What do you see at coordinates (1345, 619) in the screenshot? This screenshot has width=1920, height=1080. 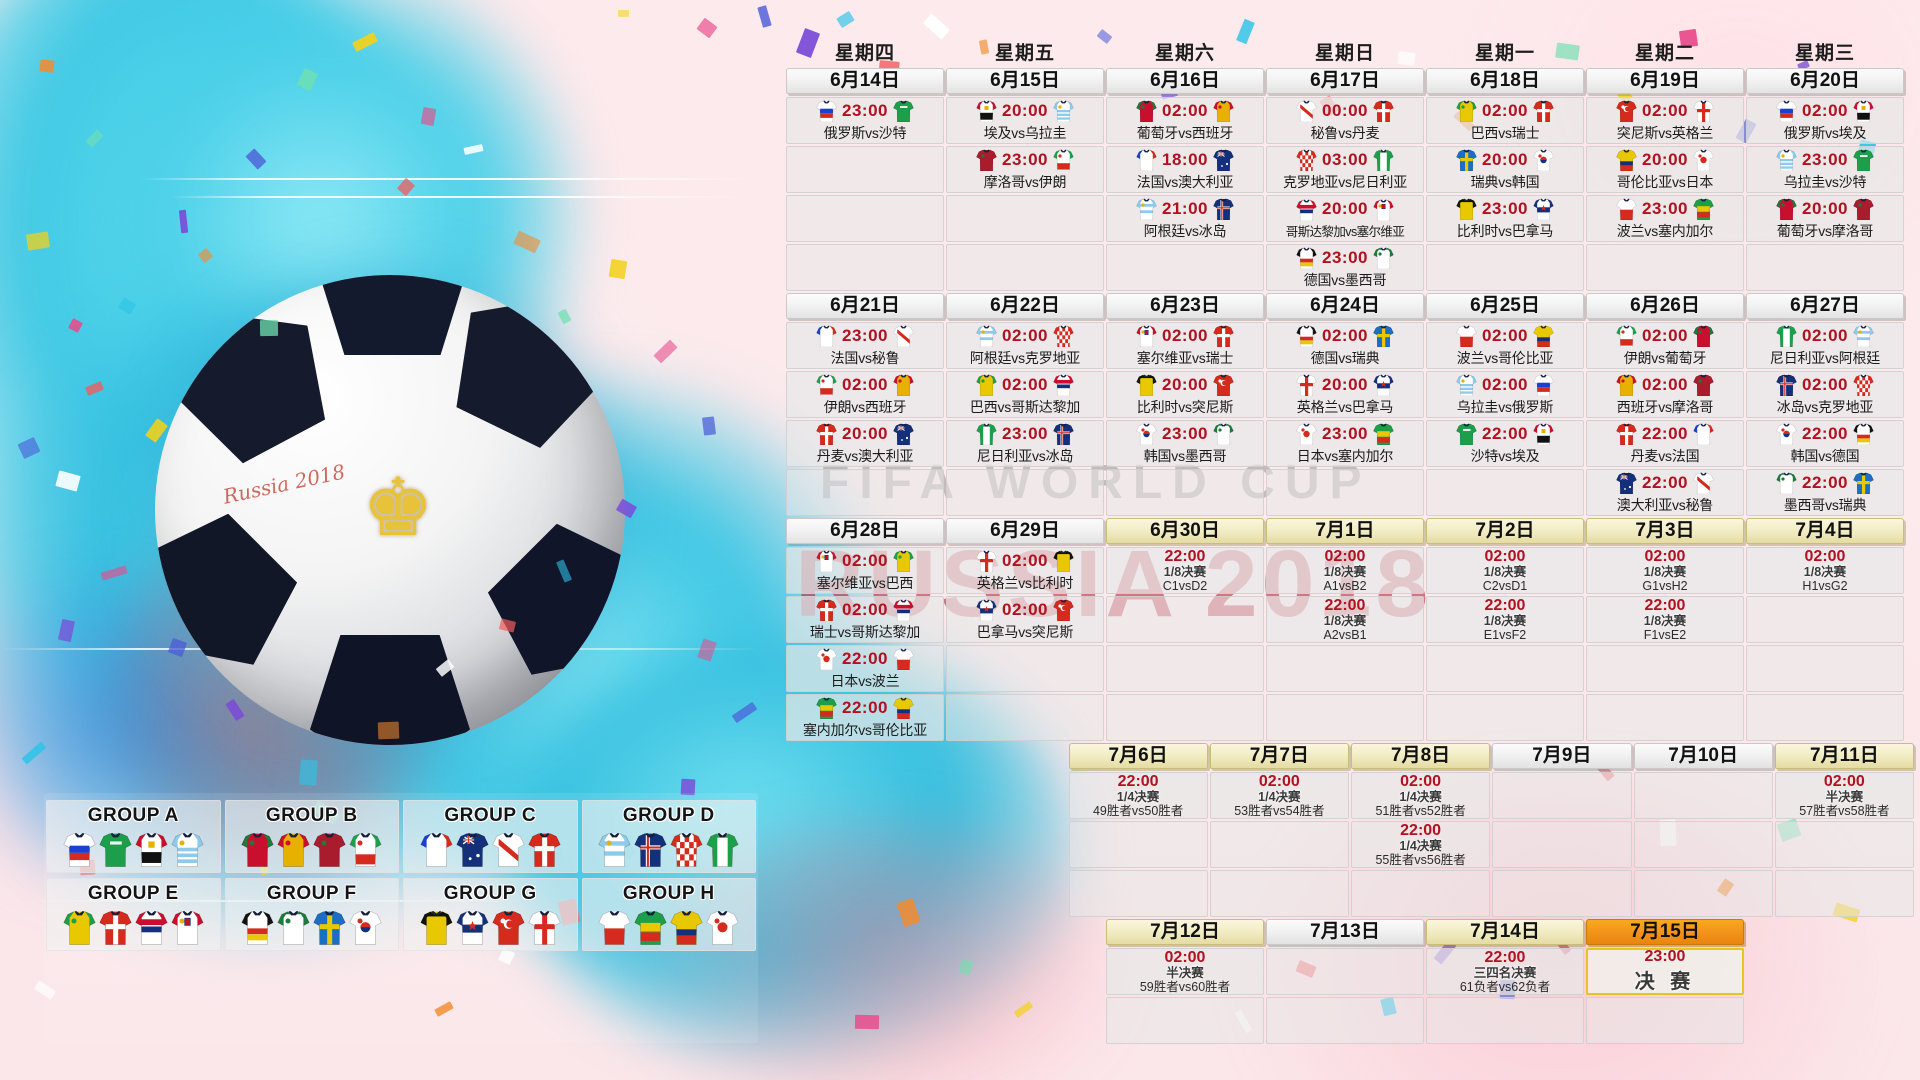 I see `knockout-match-cell: 22:00 1/8决赛 A2vsB1` at bounding box center [1345, 619].